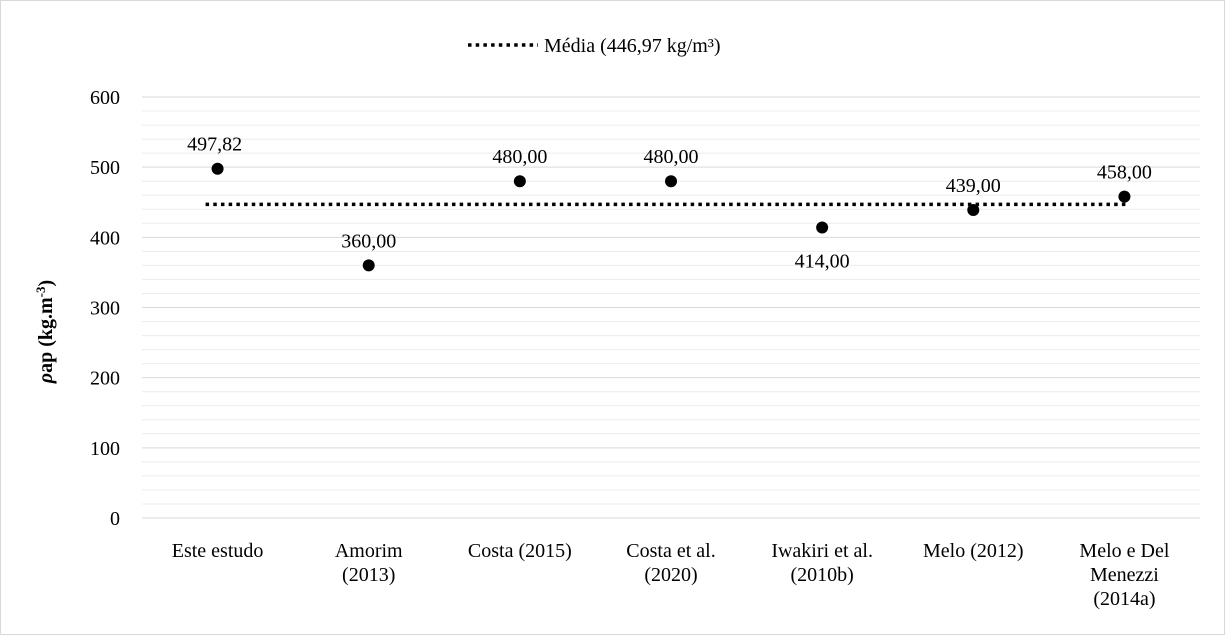  I want to click on y-axis-title-suffix: ), so click(46, 283).